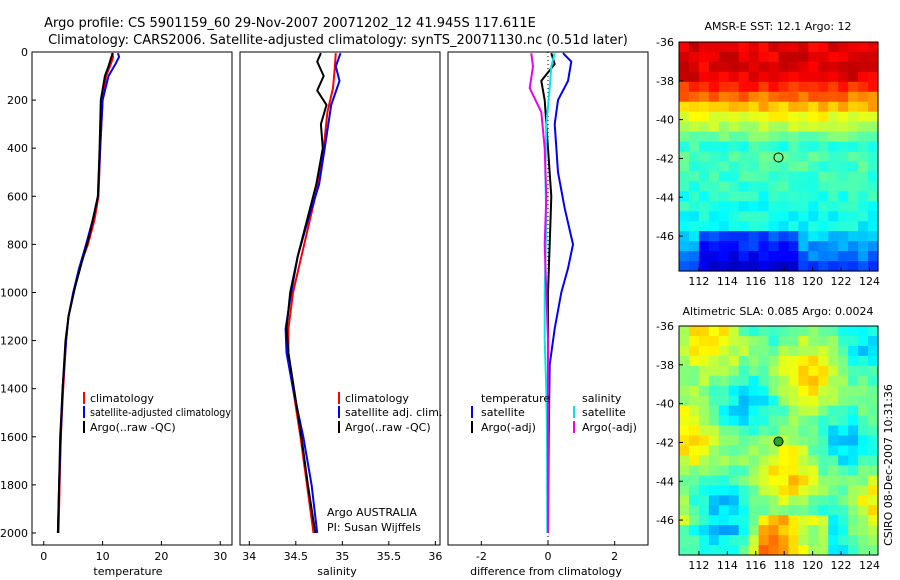  I want to click on salinity-profile-xtick-label-3: 35.5, so click(389, 556).